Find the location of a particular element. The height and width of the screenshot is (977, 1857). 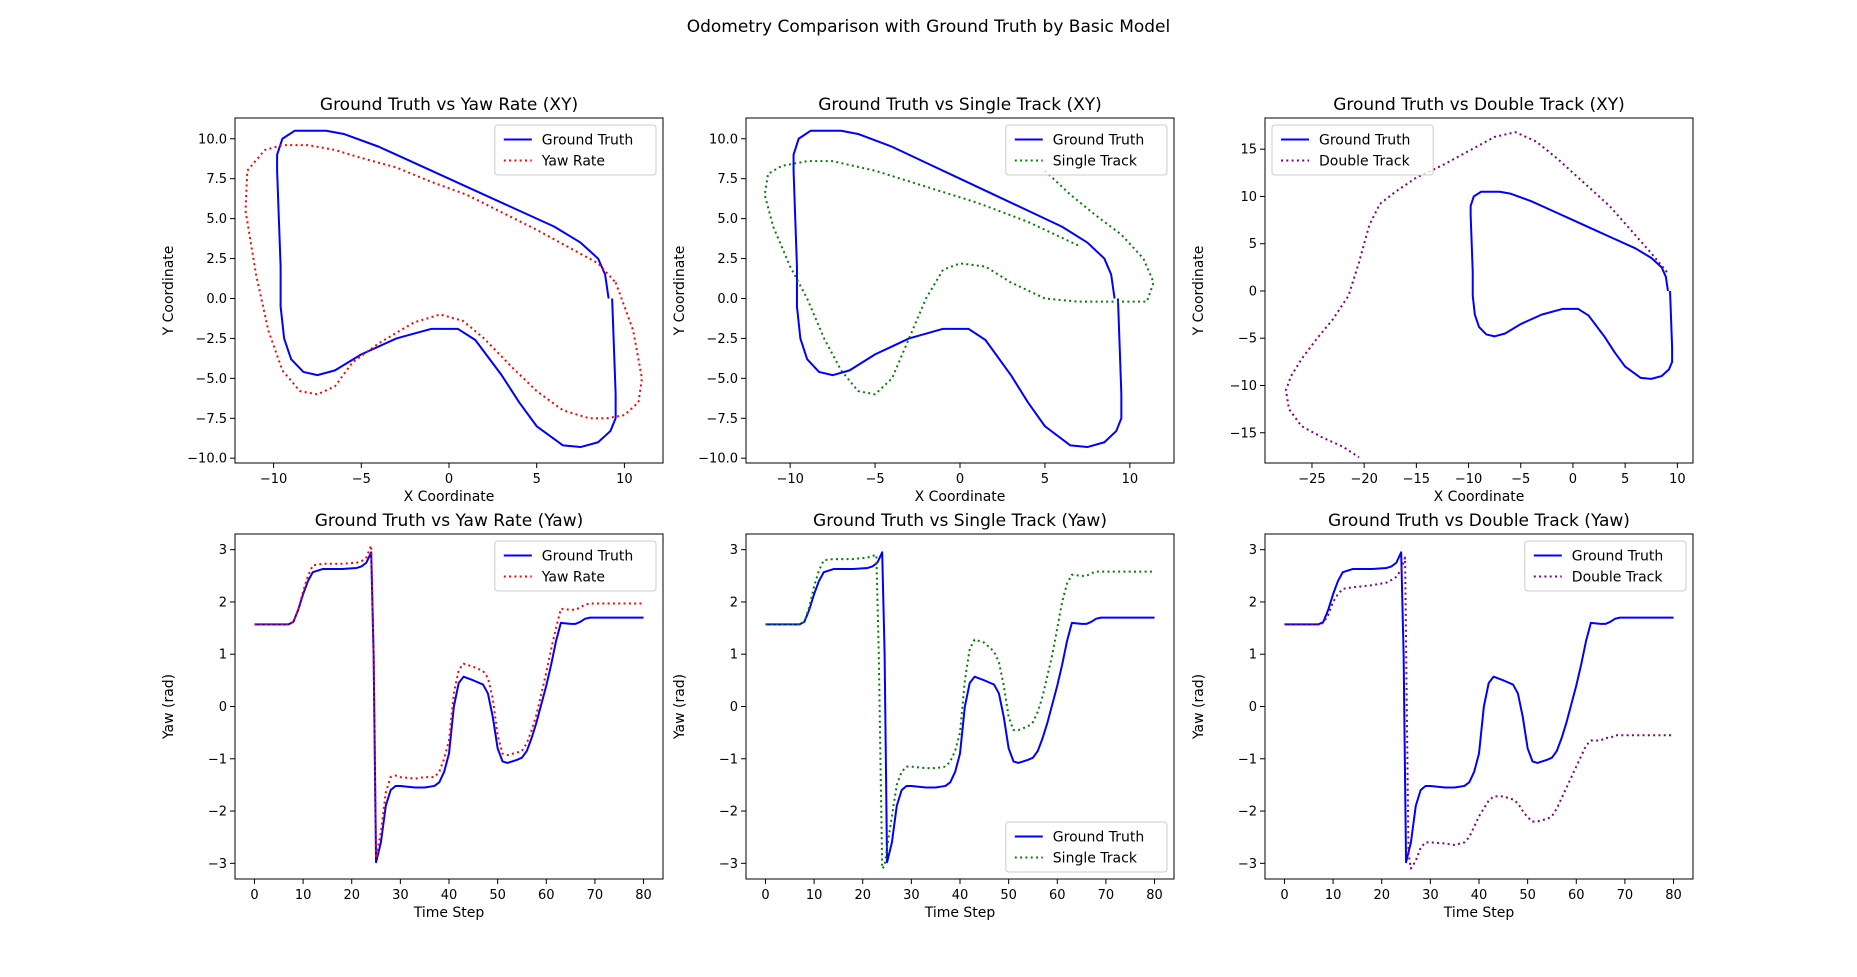

x-tick-label: −25 is located at coordinates (1311, 479).